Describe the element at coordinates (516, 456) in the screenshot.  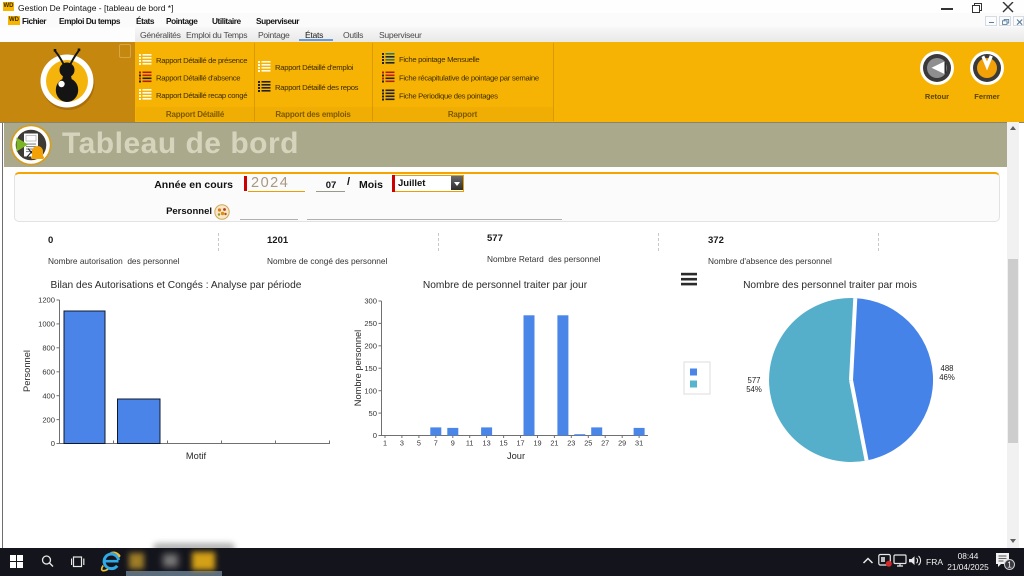
I see `svg-text: Jour` at that location.